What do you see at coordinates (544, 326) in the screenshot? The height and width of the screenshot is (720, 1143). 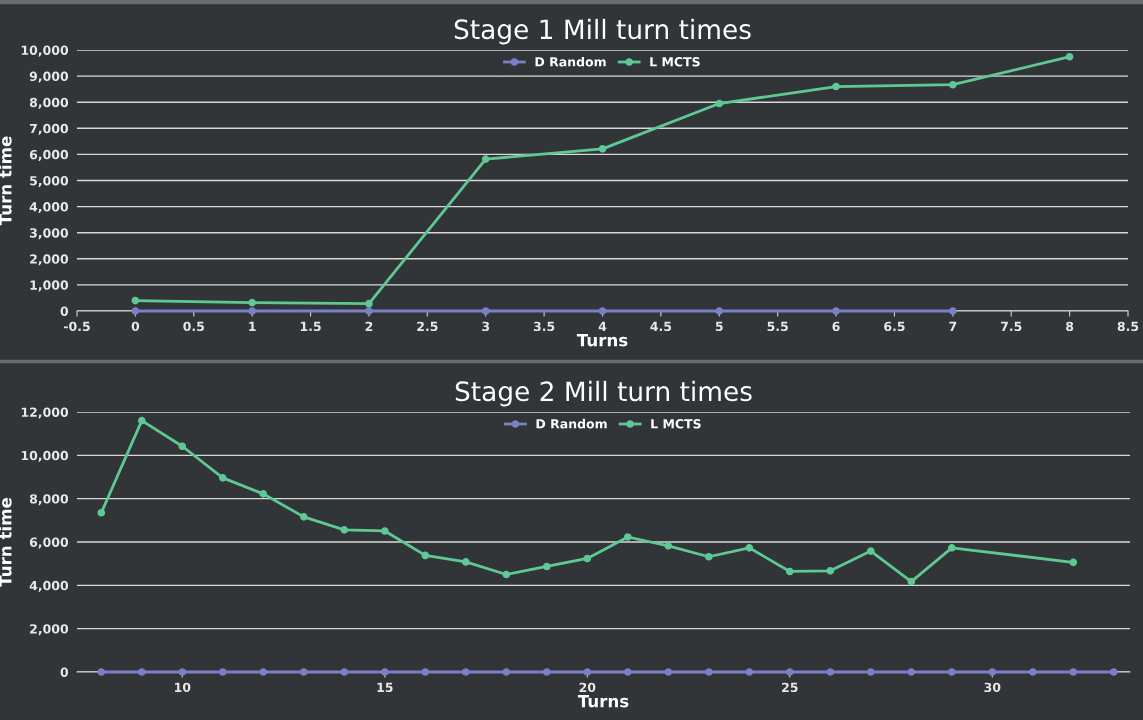 I see `x-tick-label: 3.5` at bounding box center [544, 326].